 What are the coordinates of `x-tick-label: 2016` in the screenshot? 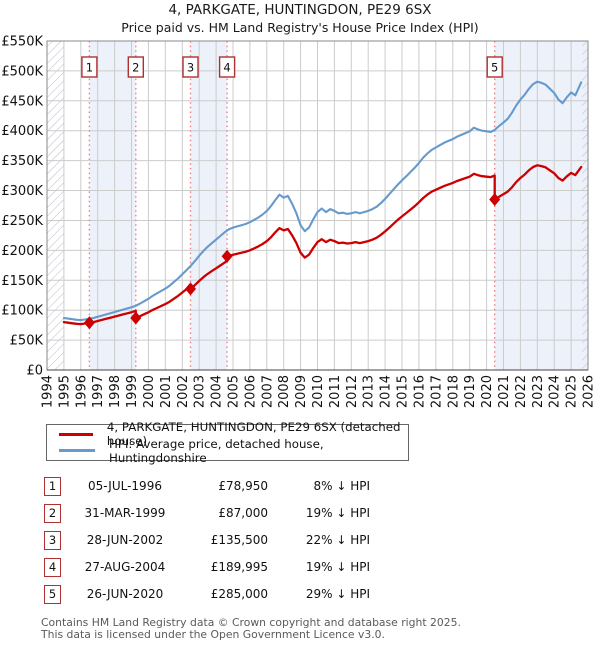 It's located at (419, 391).